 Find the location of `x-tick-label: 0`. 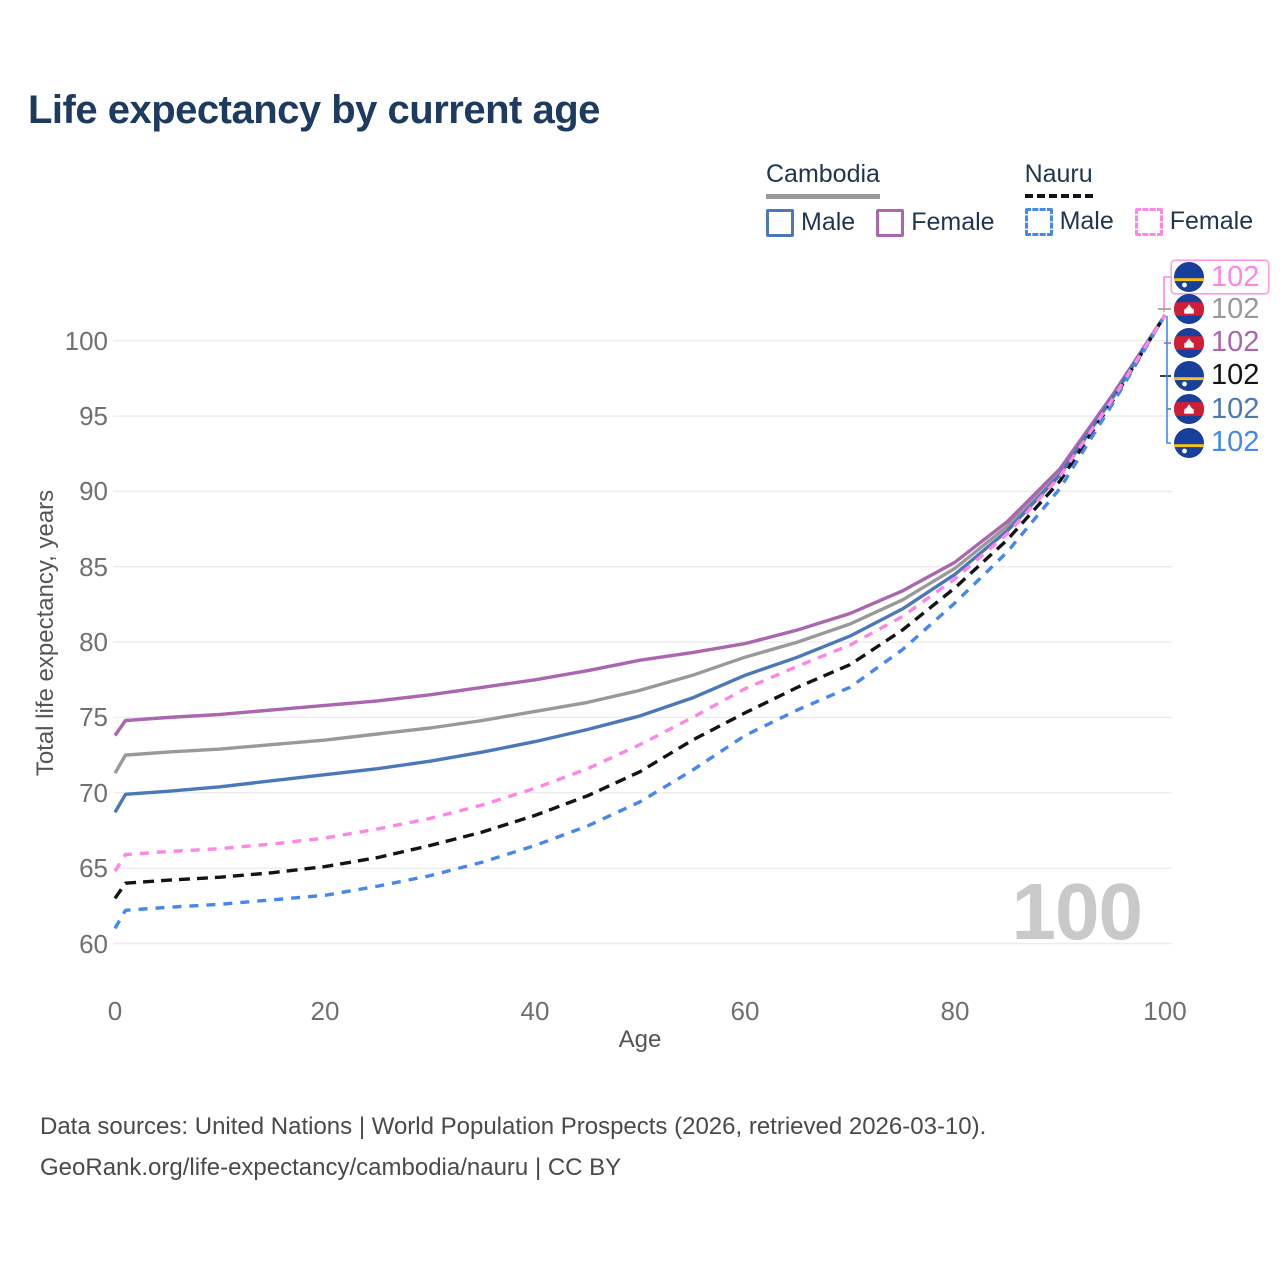

x-tick-label: 0 is located at coordinates (115, 1011).